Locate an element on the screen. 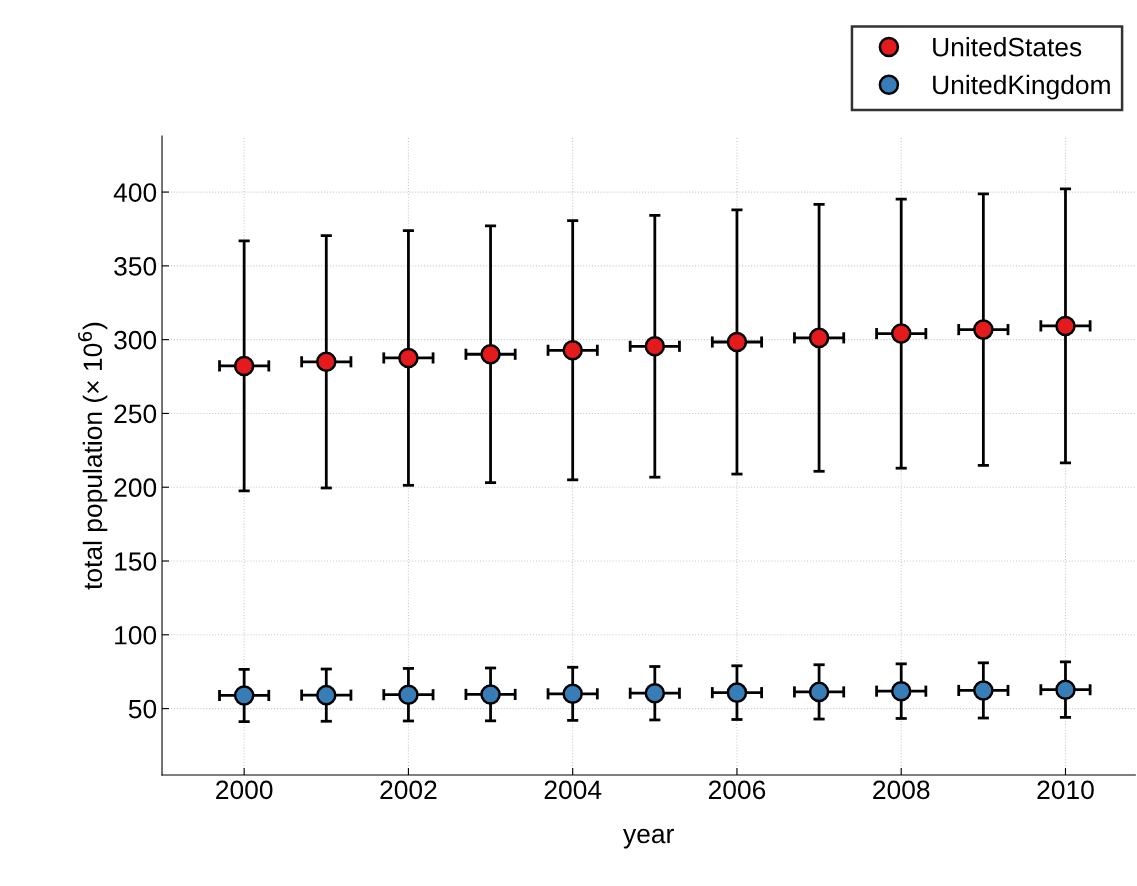  y-tick-label: 100 is located at coordinates (136, 635).